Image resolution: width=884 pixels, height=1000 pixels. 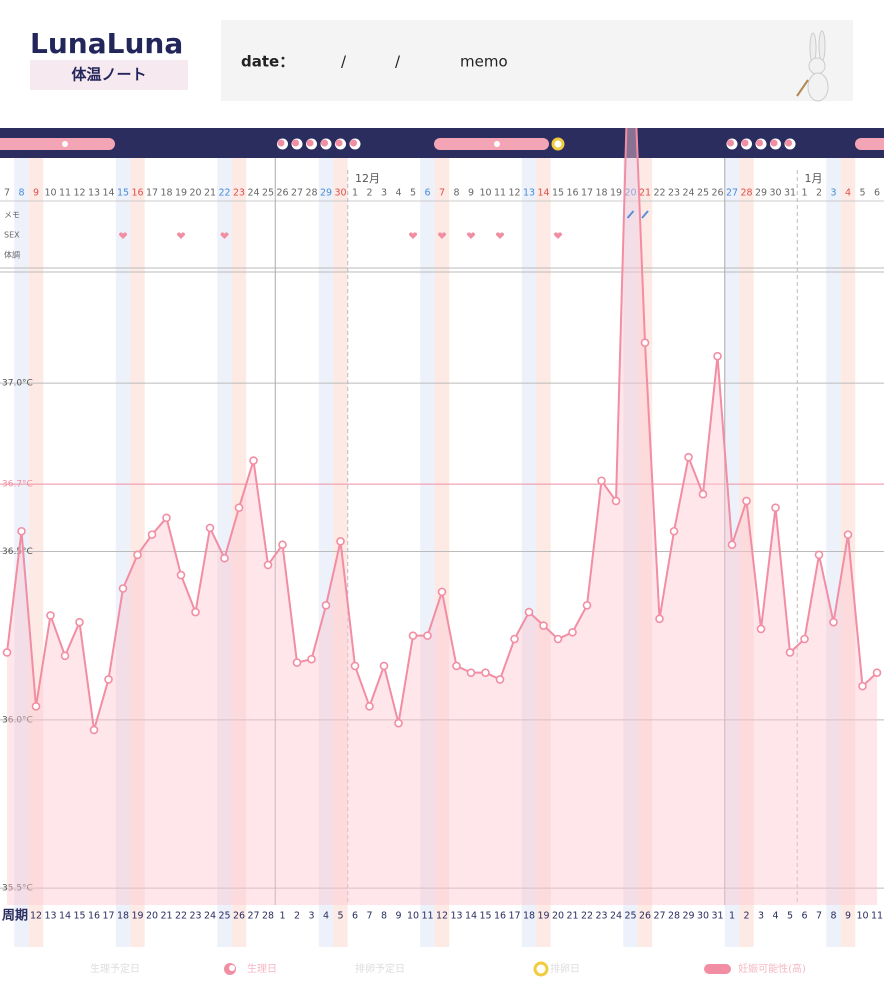 What do you see at coordinates (674, 193) in the screenshot?
I see `date-label: 23` at bounding box center [674, 193].